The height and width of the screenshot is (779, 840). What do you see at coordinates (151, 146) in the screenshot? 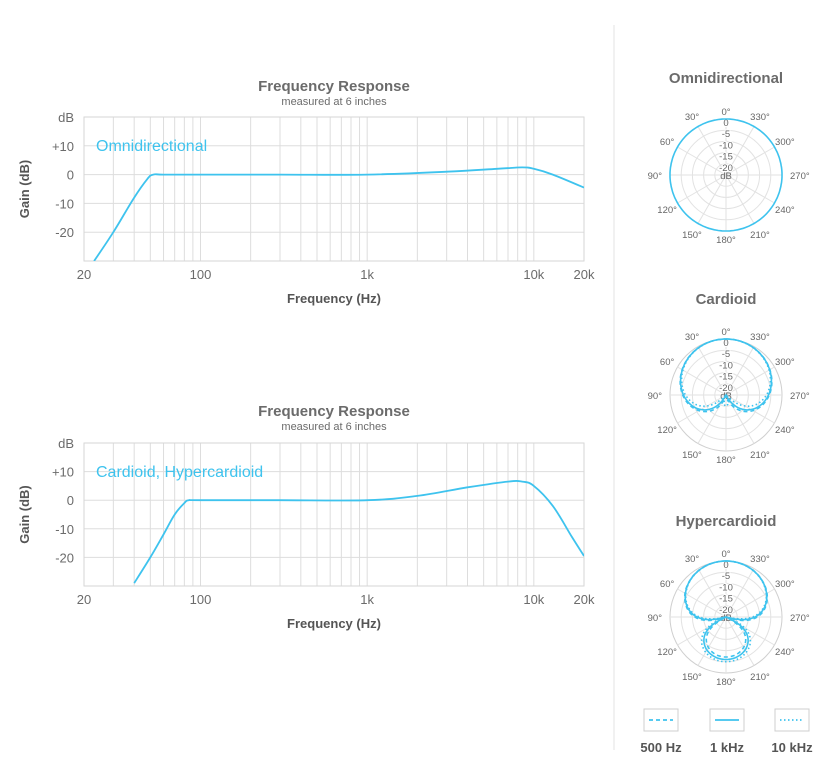
I see `series-label: Omnidirectional` at bounding box center [151, 146].